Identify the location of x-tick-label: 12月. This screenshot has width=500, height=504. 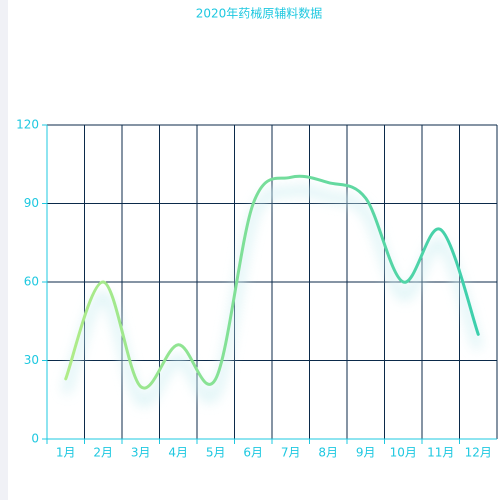
(478, 453).